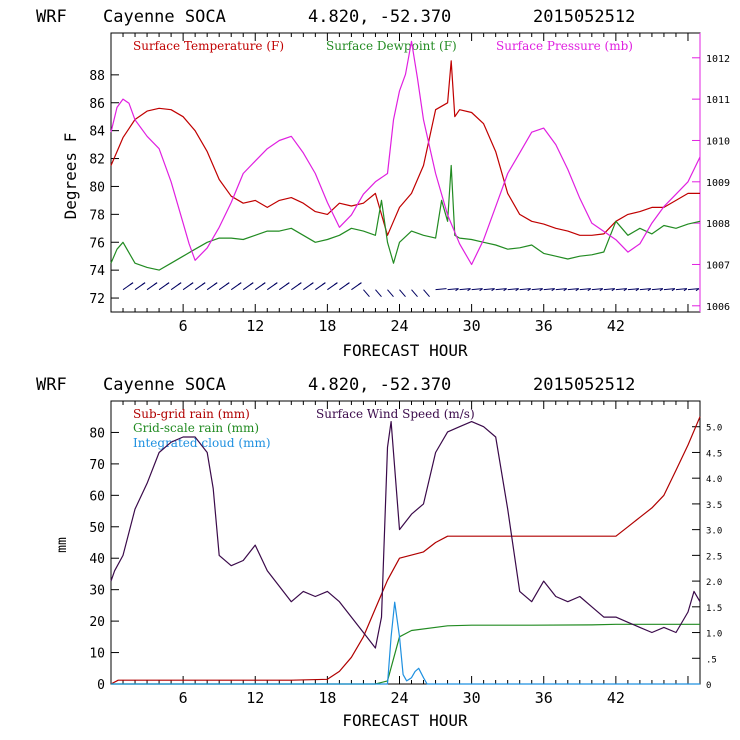 Image resolution: width=740 pixels, height=740 pixels. I want to click on y2-tick-label: 1011, so click(718, 100).